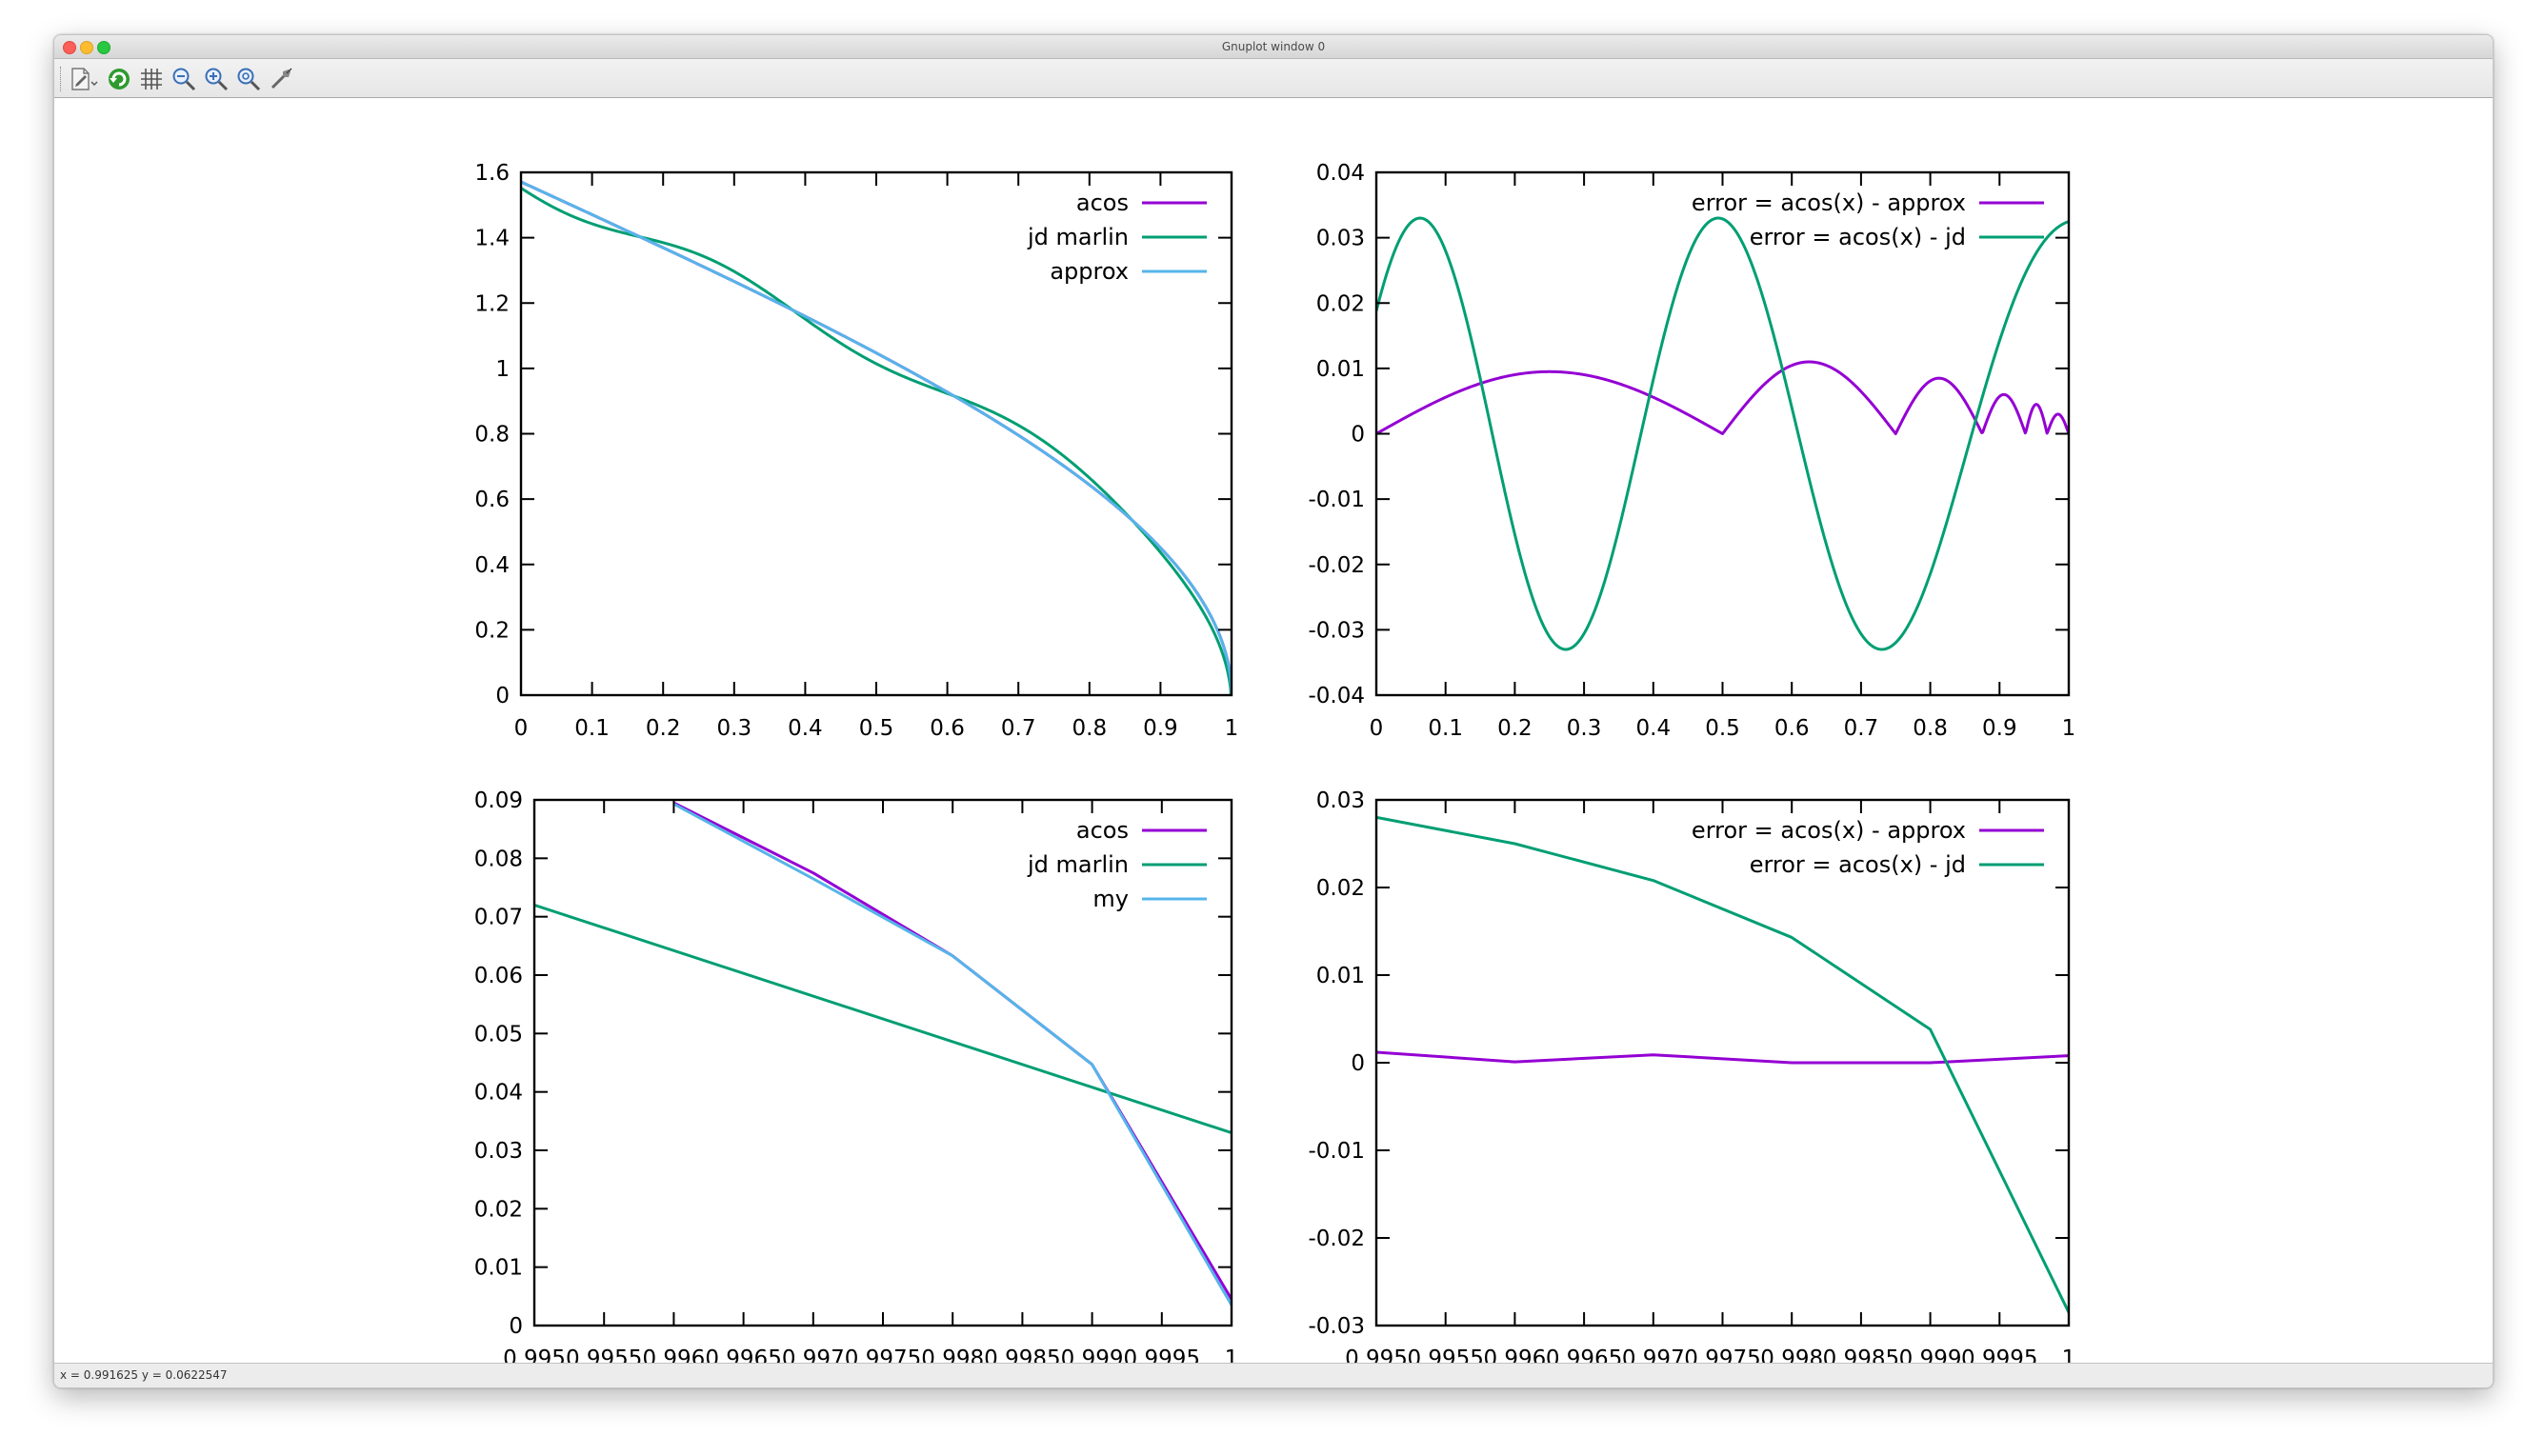 Image resolution: width=2545 pixels, height=1456 pixels. Describe the element at coordinates (1336, 565) in the screenshot. I see `y-tick-label: -0.02` at that location.